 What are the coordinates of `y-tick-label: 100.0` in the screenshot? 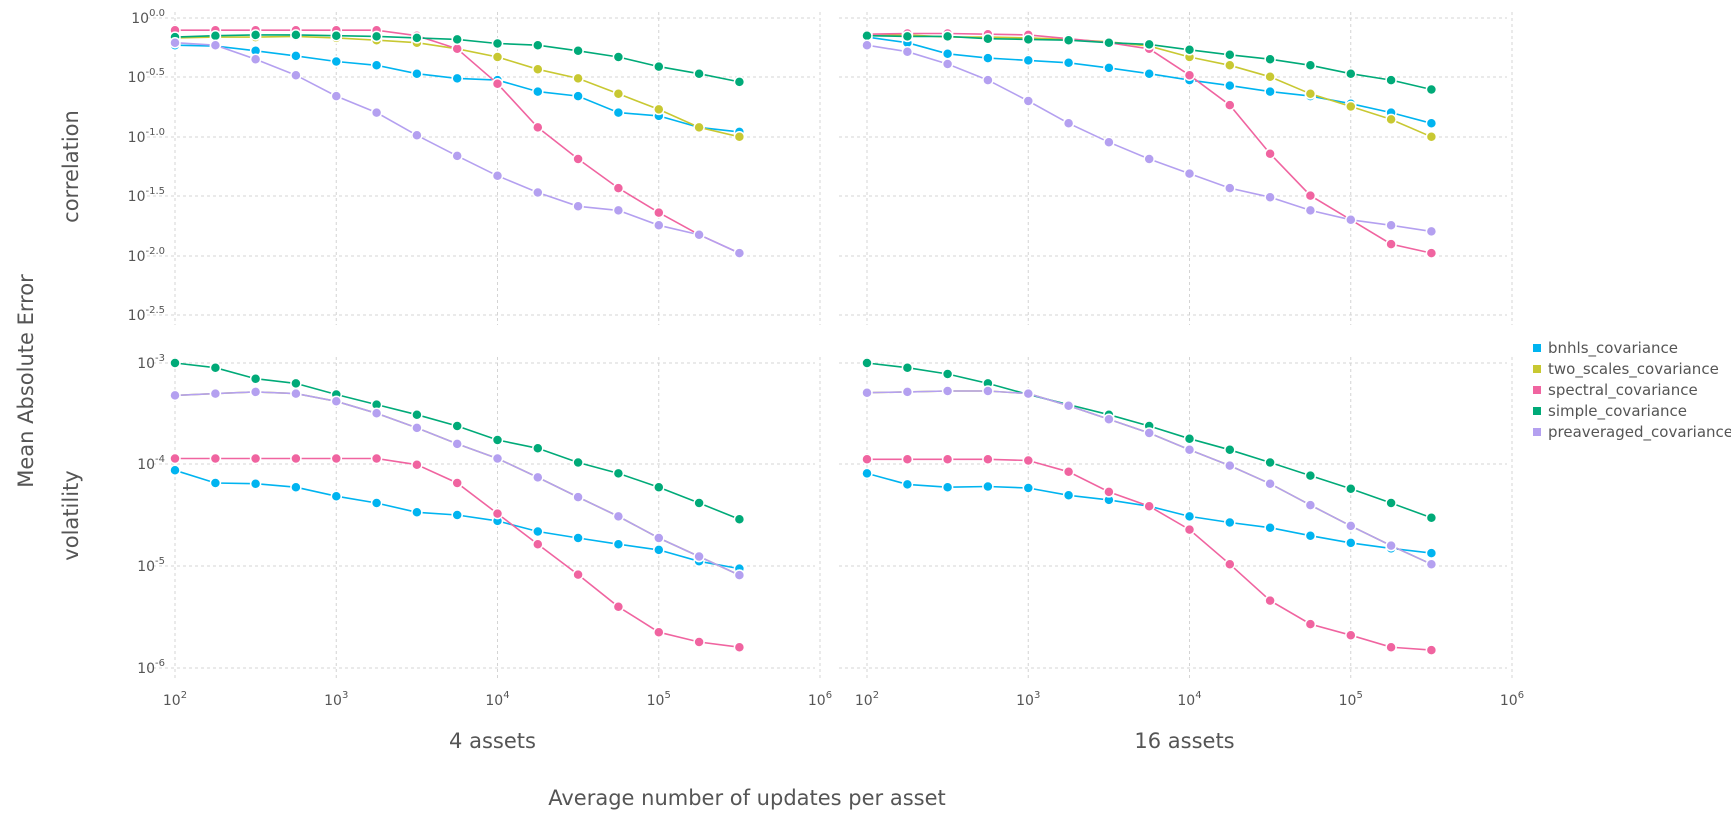 It's located at (148, 17).